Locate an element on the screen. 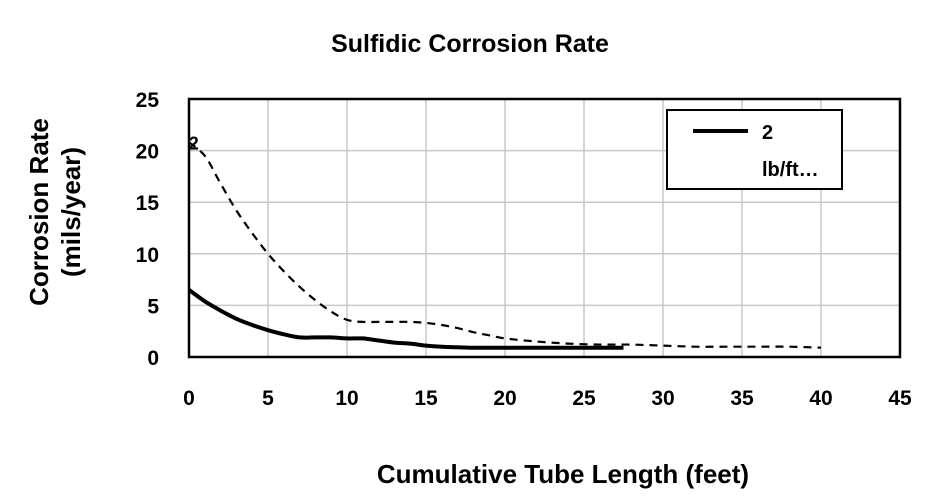  annotation-label: 2 is located at coordinates (194, 143).